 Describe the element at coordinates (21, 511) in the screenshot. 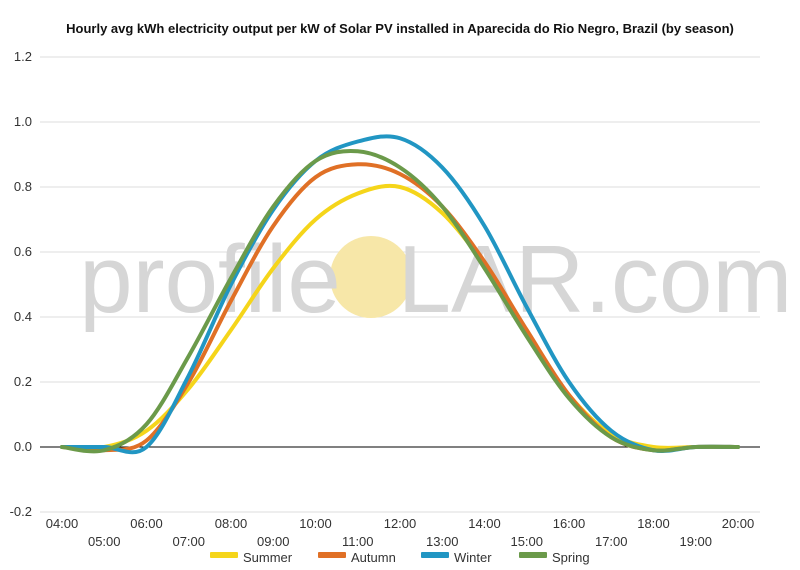

I see `y-tick-label: -0.2` at that location.